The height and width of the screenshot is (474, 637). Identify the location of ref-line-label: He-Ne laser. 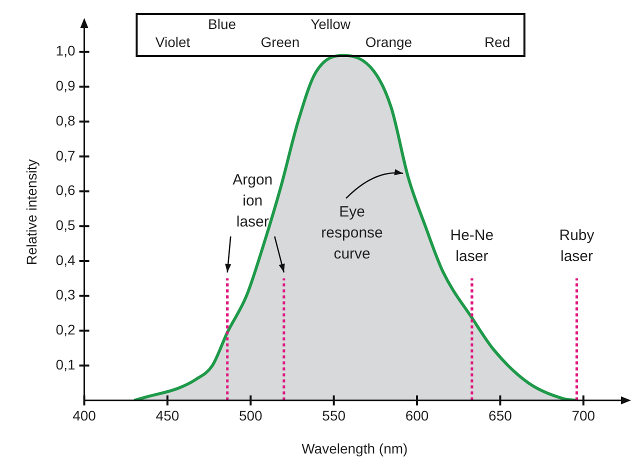
(472, 246).